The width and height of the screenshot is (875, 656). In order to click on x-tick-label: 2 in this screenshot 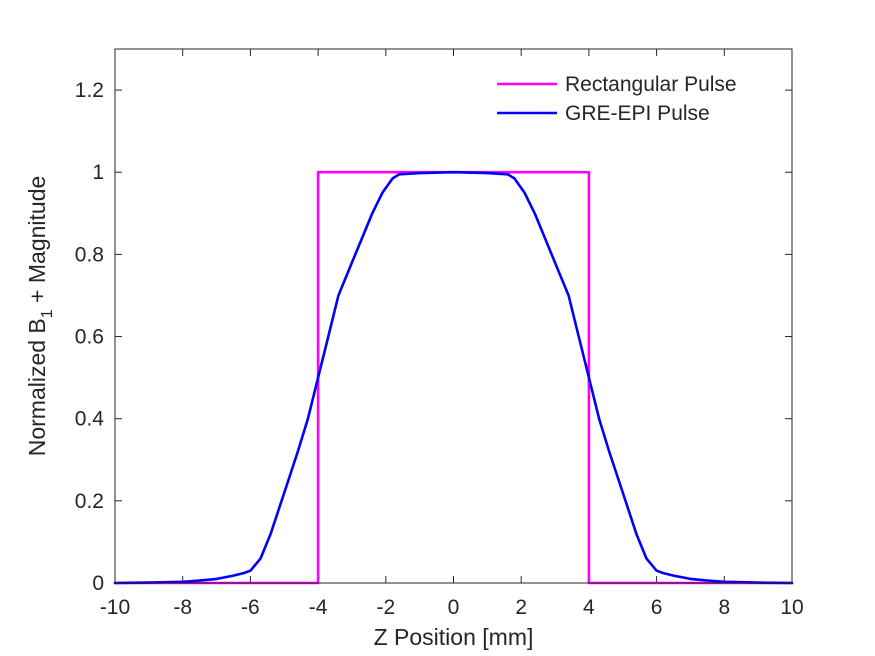, I will do `click(521, 607)`.